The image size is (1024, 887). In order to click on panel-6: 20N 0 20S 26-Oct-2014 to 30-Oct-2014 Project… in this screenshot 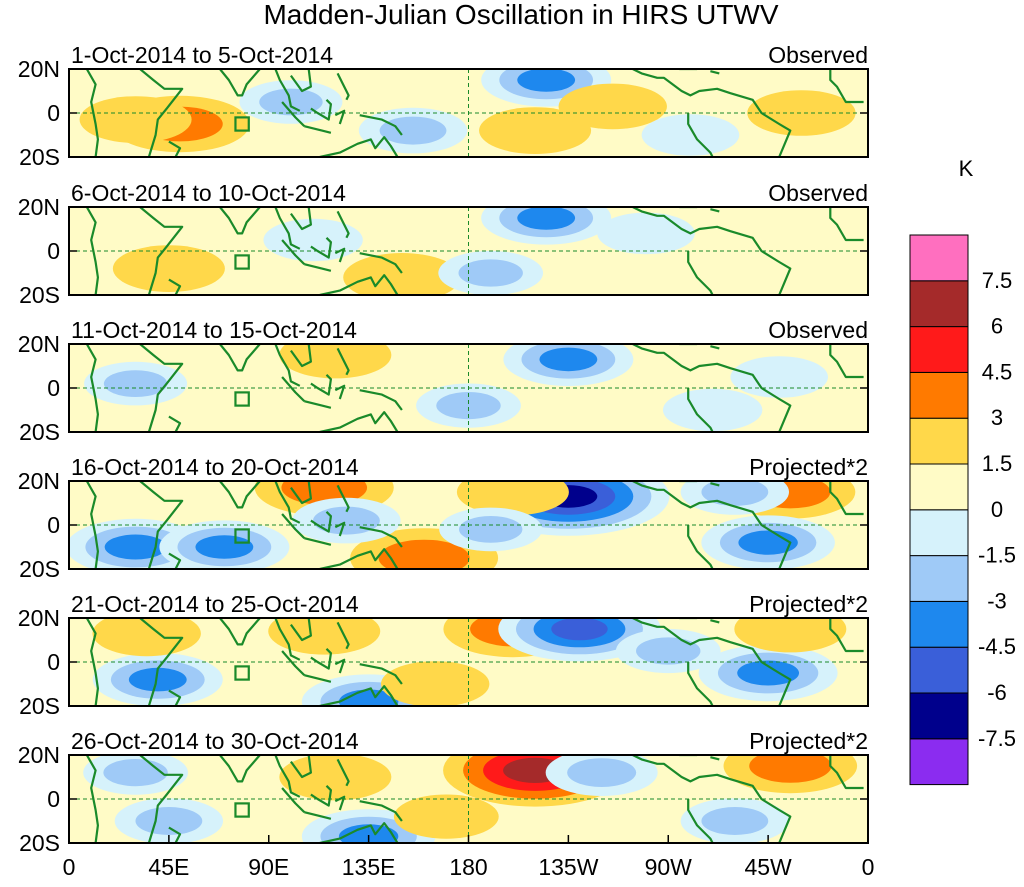, I will do `click(443, 792)`.